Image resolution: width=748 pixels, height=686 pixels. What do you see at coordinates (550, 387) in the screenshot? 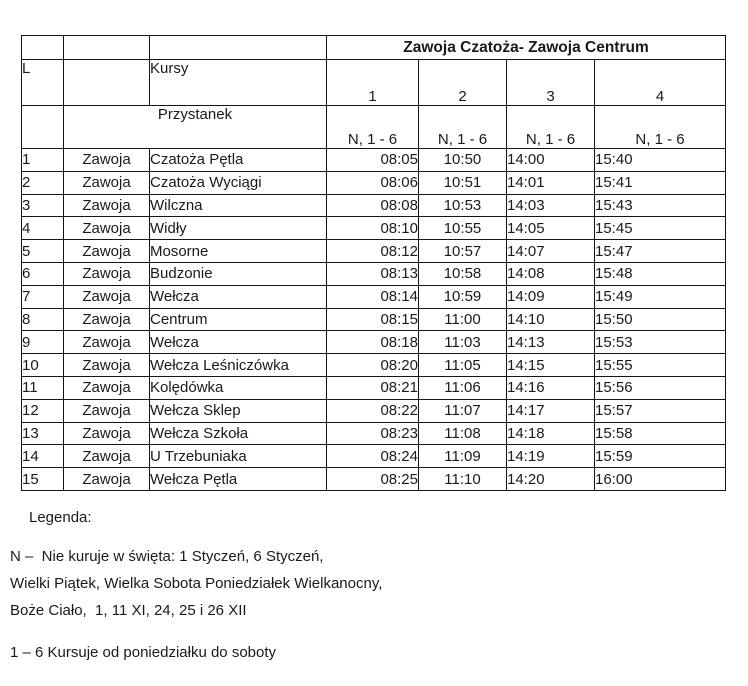
I see `time-cell: 14:16` at bounding box center [550, 387].